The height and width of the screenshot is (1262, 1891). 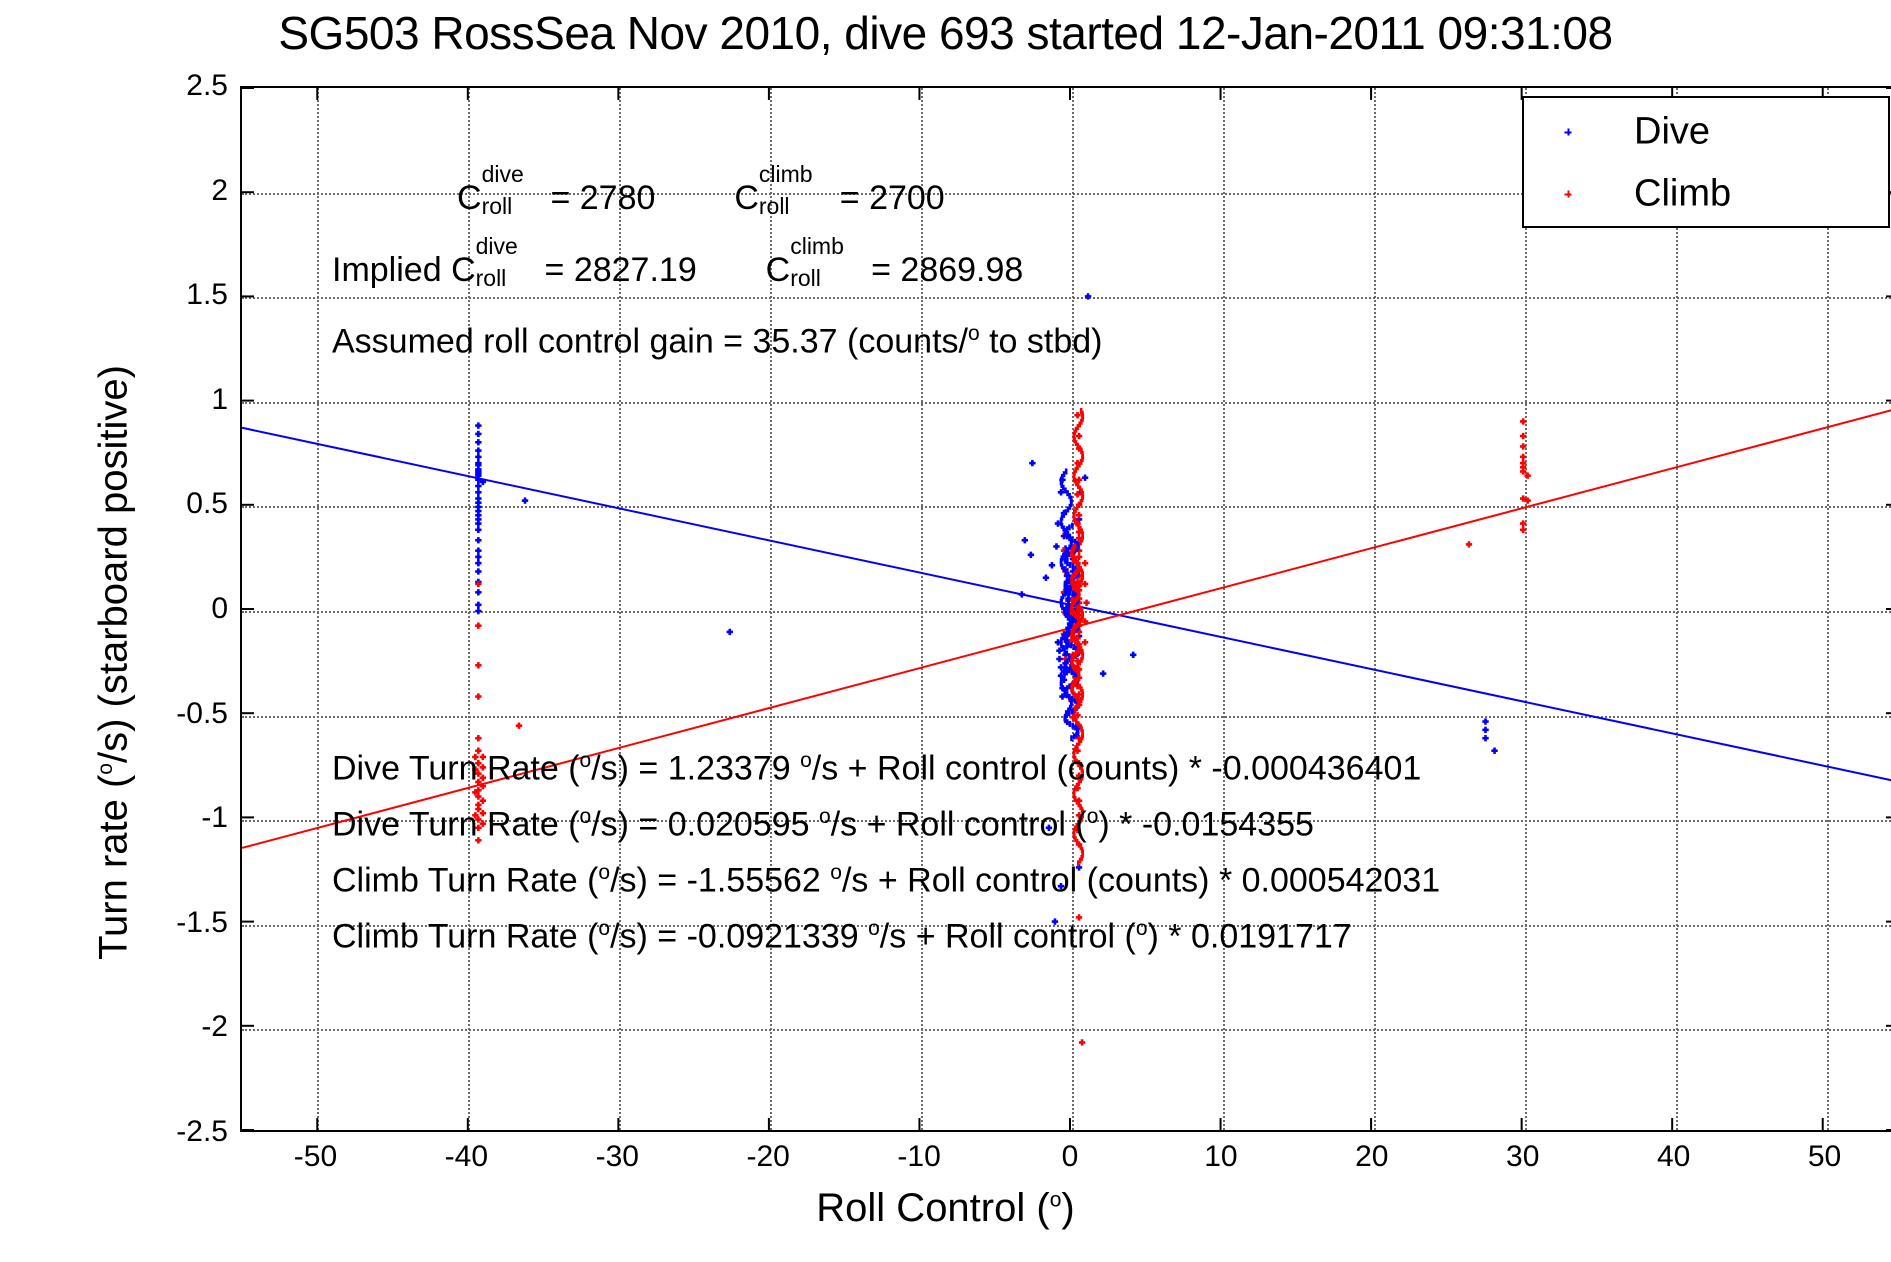 I want to click on degree-symbol-icon: o, so click(x=806, y=760).